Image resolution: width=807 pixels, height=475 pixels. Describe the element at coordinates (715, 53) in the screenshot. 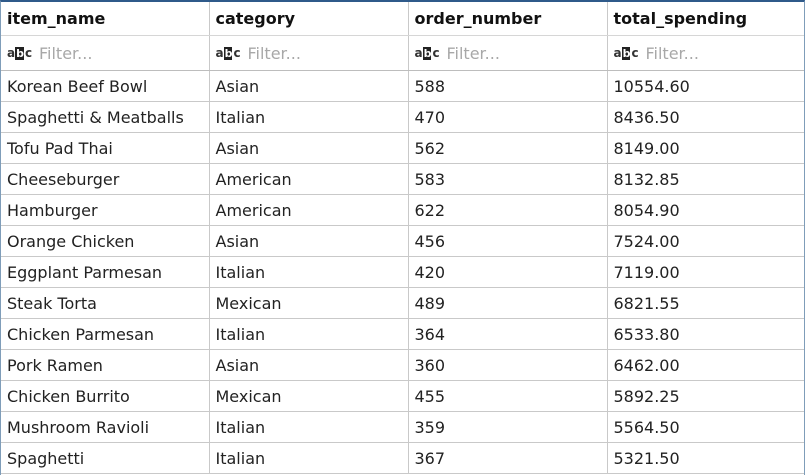

I see `filter-input-total-spending` at that location.